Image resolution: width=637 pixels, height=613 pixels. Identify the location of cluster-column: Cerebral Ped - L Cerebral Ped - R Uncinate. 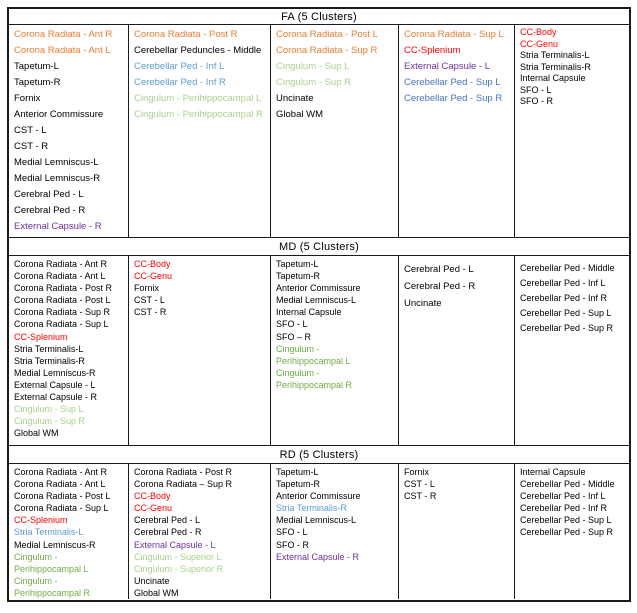
(457, 350).